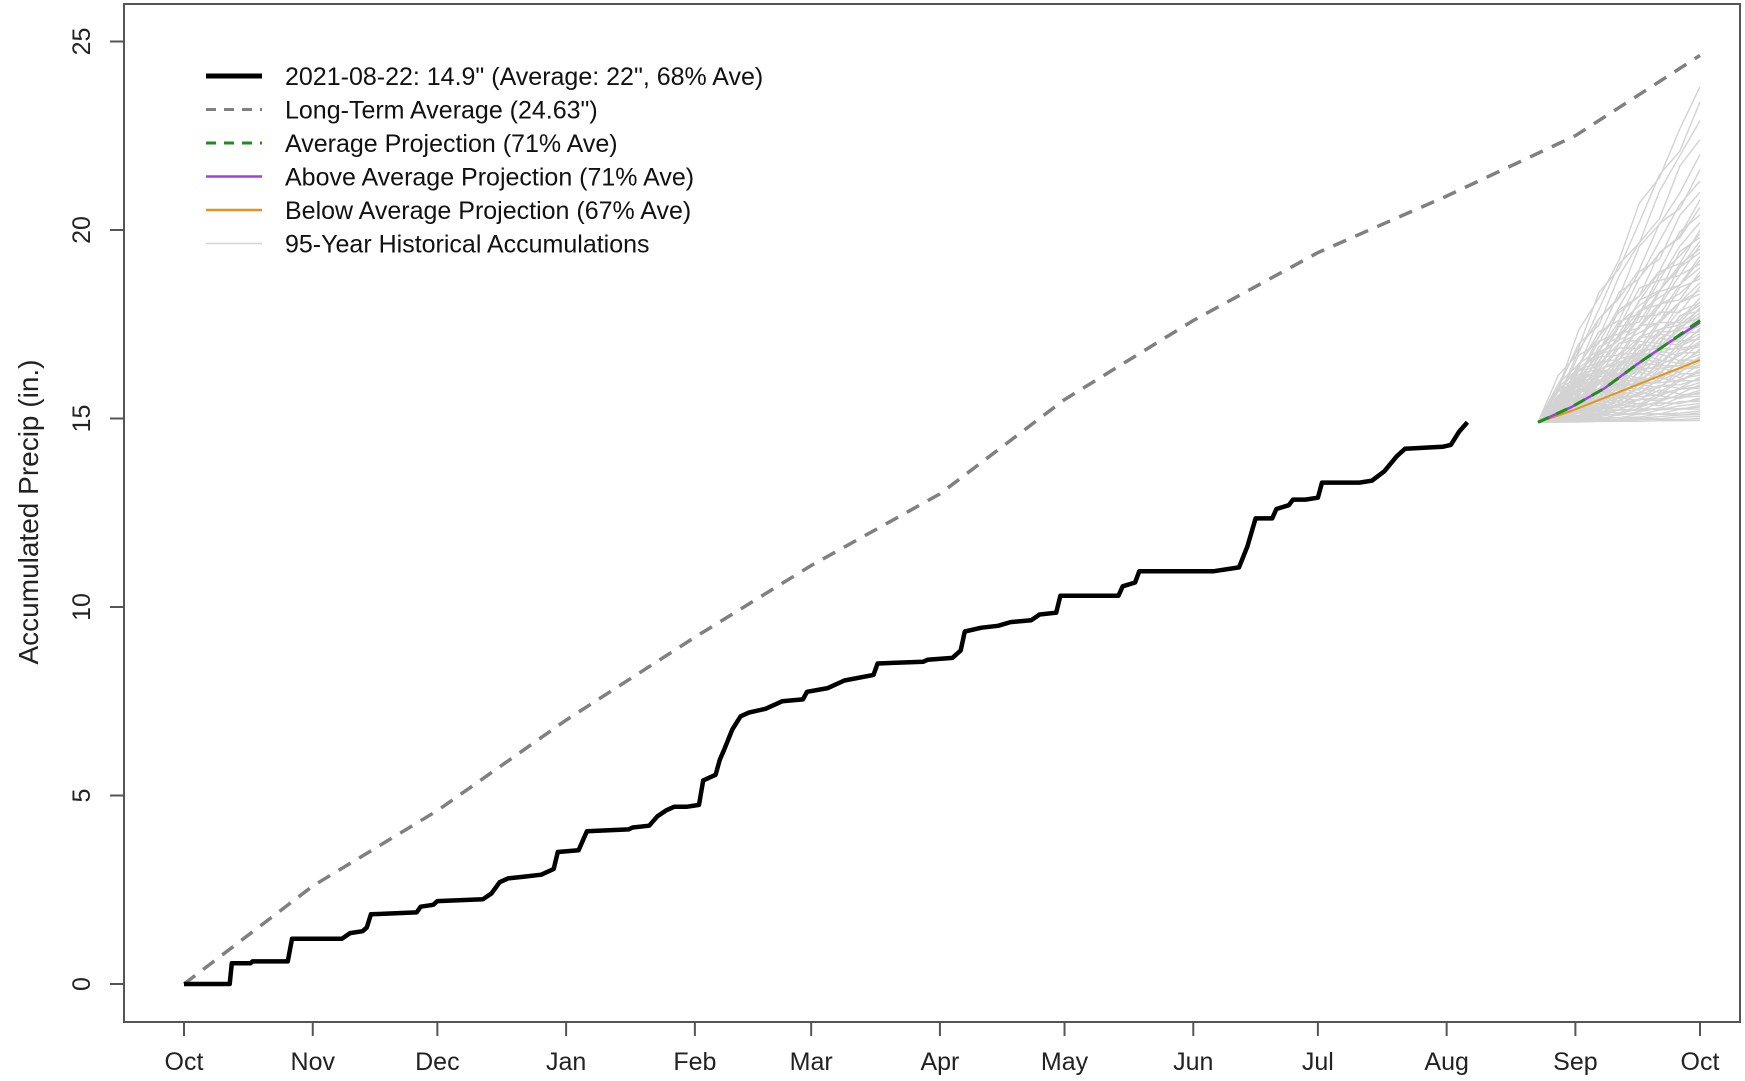  What do you see at coordinates (82, 42) in the screenshot?
I see `y-tick-label: 25` at bounding box center [82, 42].